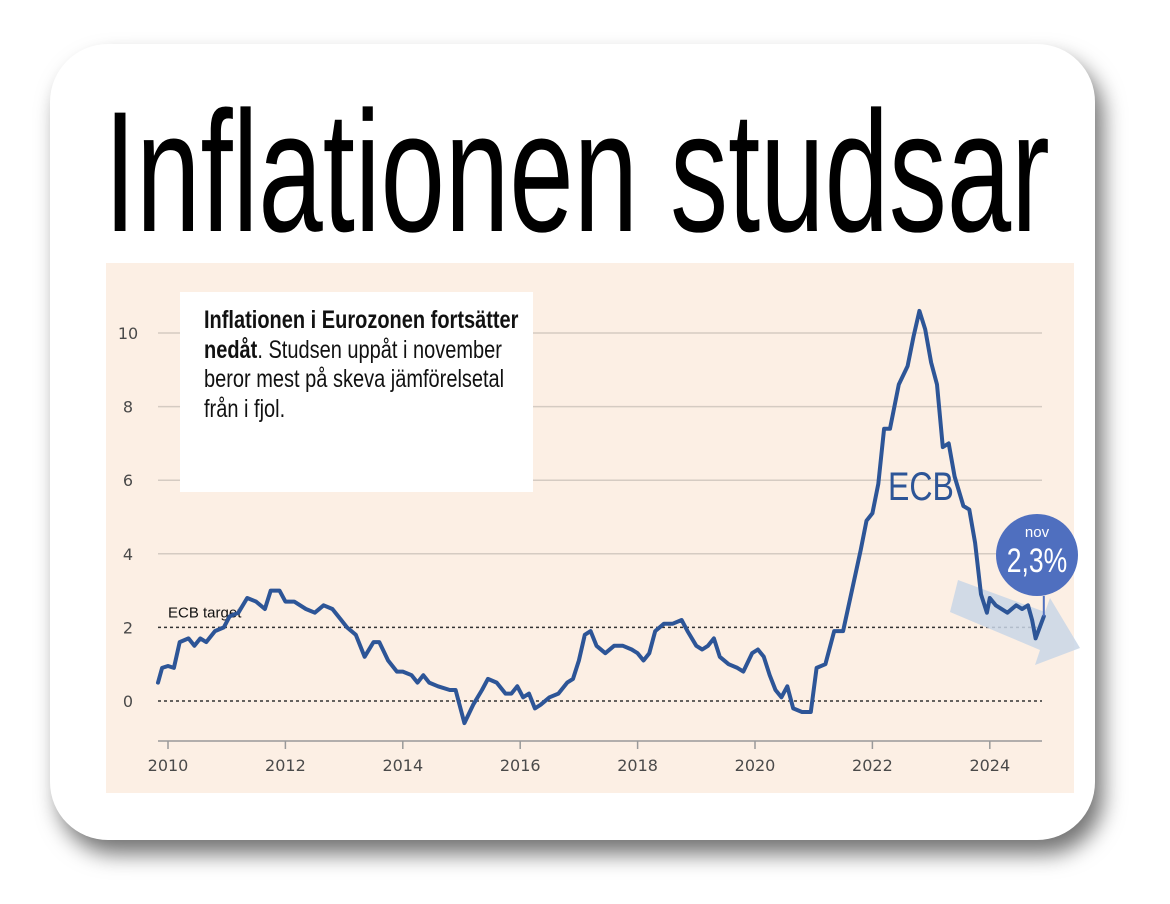 This screenshot has height=904, width=1170. I want to click on y-tick-label: 2, so click(128, 627).